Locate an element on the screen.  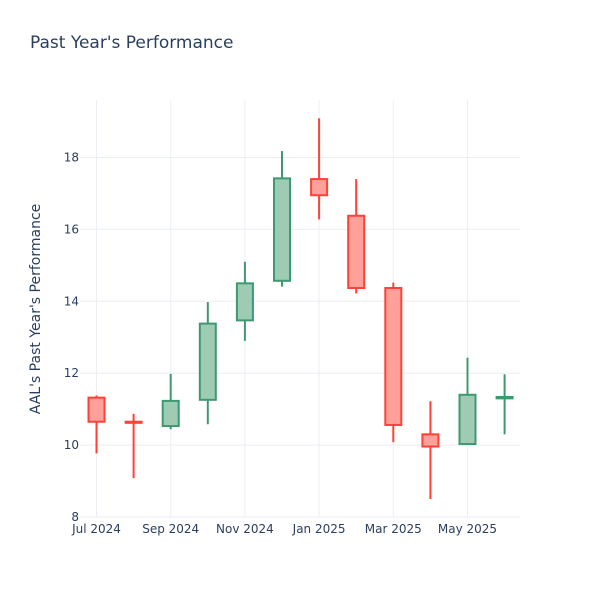
x-tick-label: Jul 2024 is located at coordinates (96, 529).